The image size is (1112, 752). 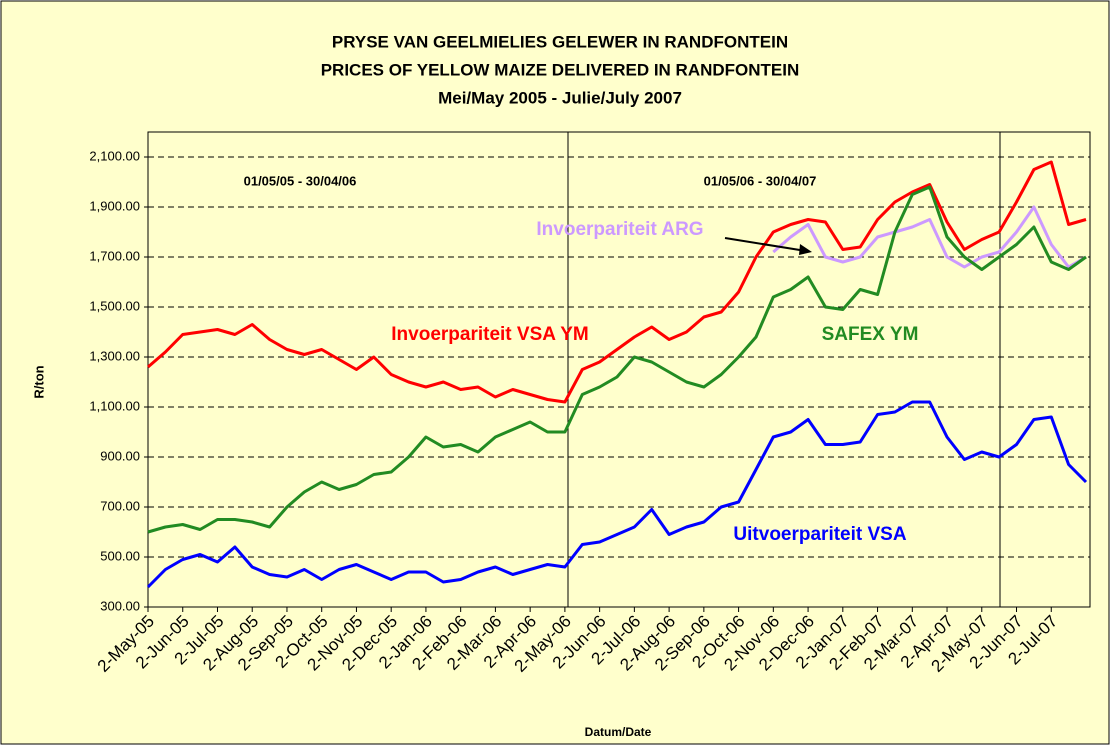 I want to click on y-tick-label: 300.00, so click(x=120, y=605).